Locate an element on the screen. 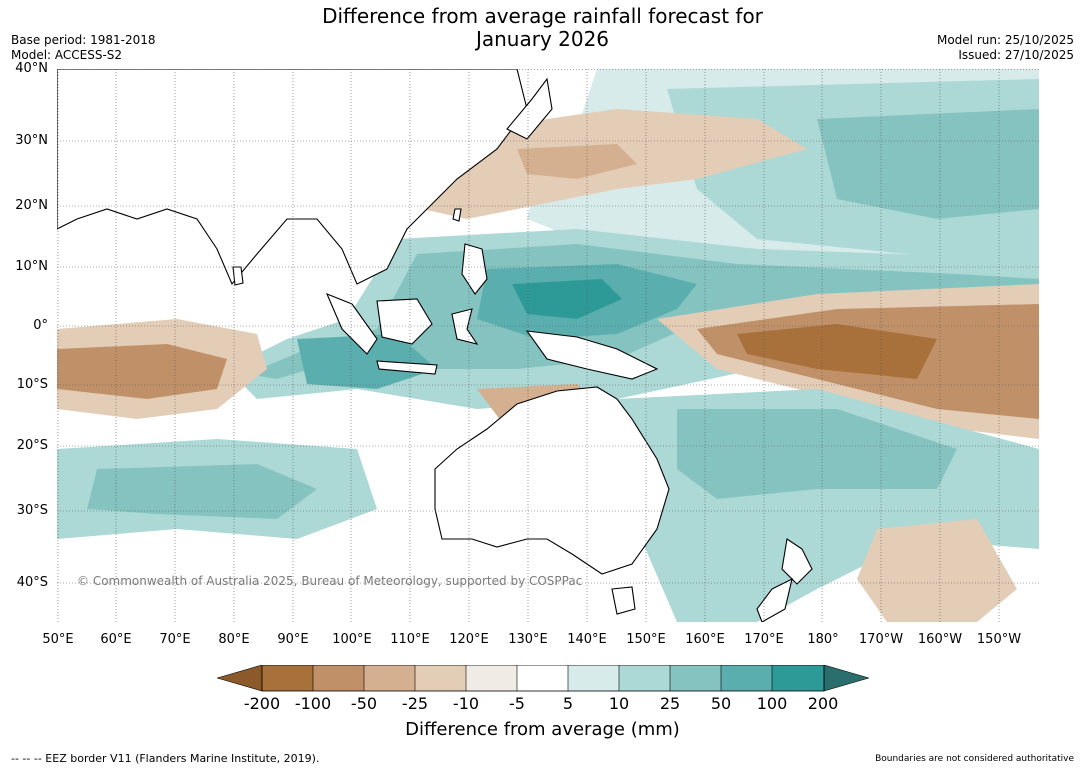 The width and height of the screenshot is (1085, 770). wet-band-tropical-strong is located at coordinates (567, 299).